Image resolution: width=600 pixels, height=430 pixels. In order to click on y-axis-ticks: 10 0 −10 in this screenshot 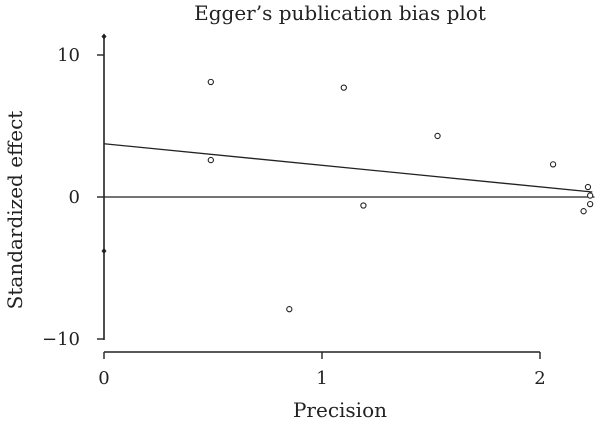, I will do `click(73, 197)`.